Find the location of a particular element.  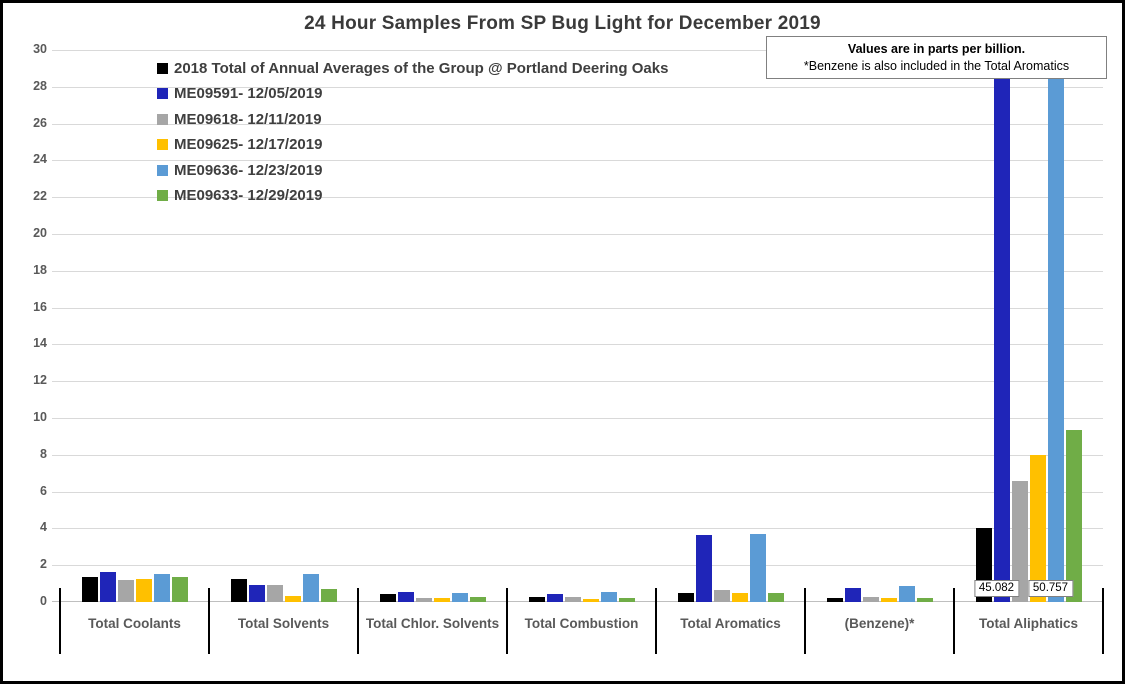

bar-s3-c1 is located at coordinates (292, 598).